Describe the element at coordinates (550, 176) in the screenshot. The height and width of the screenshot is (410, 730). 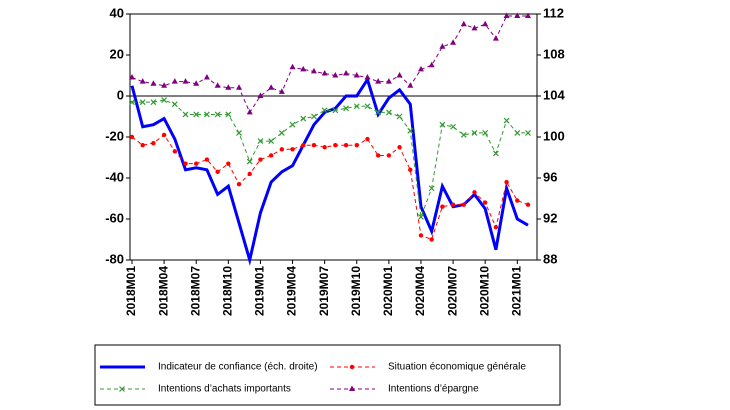
I see `y2-tick-label: 96` at that location.